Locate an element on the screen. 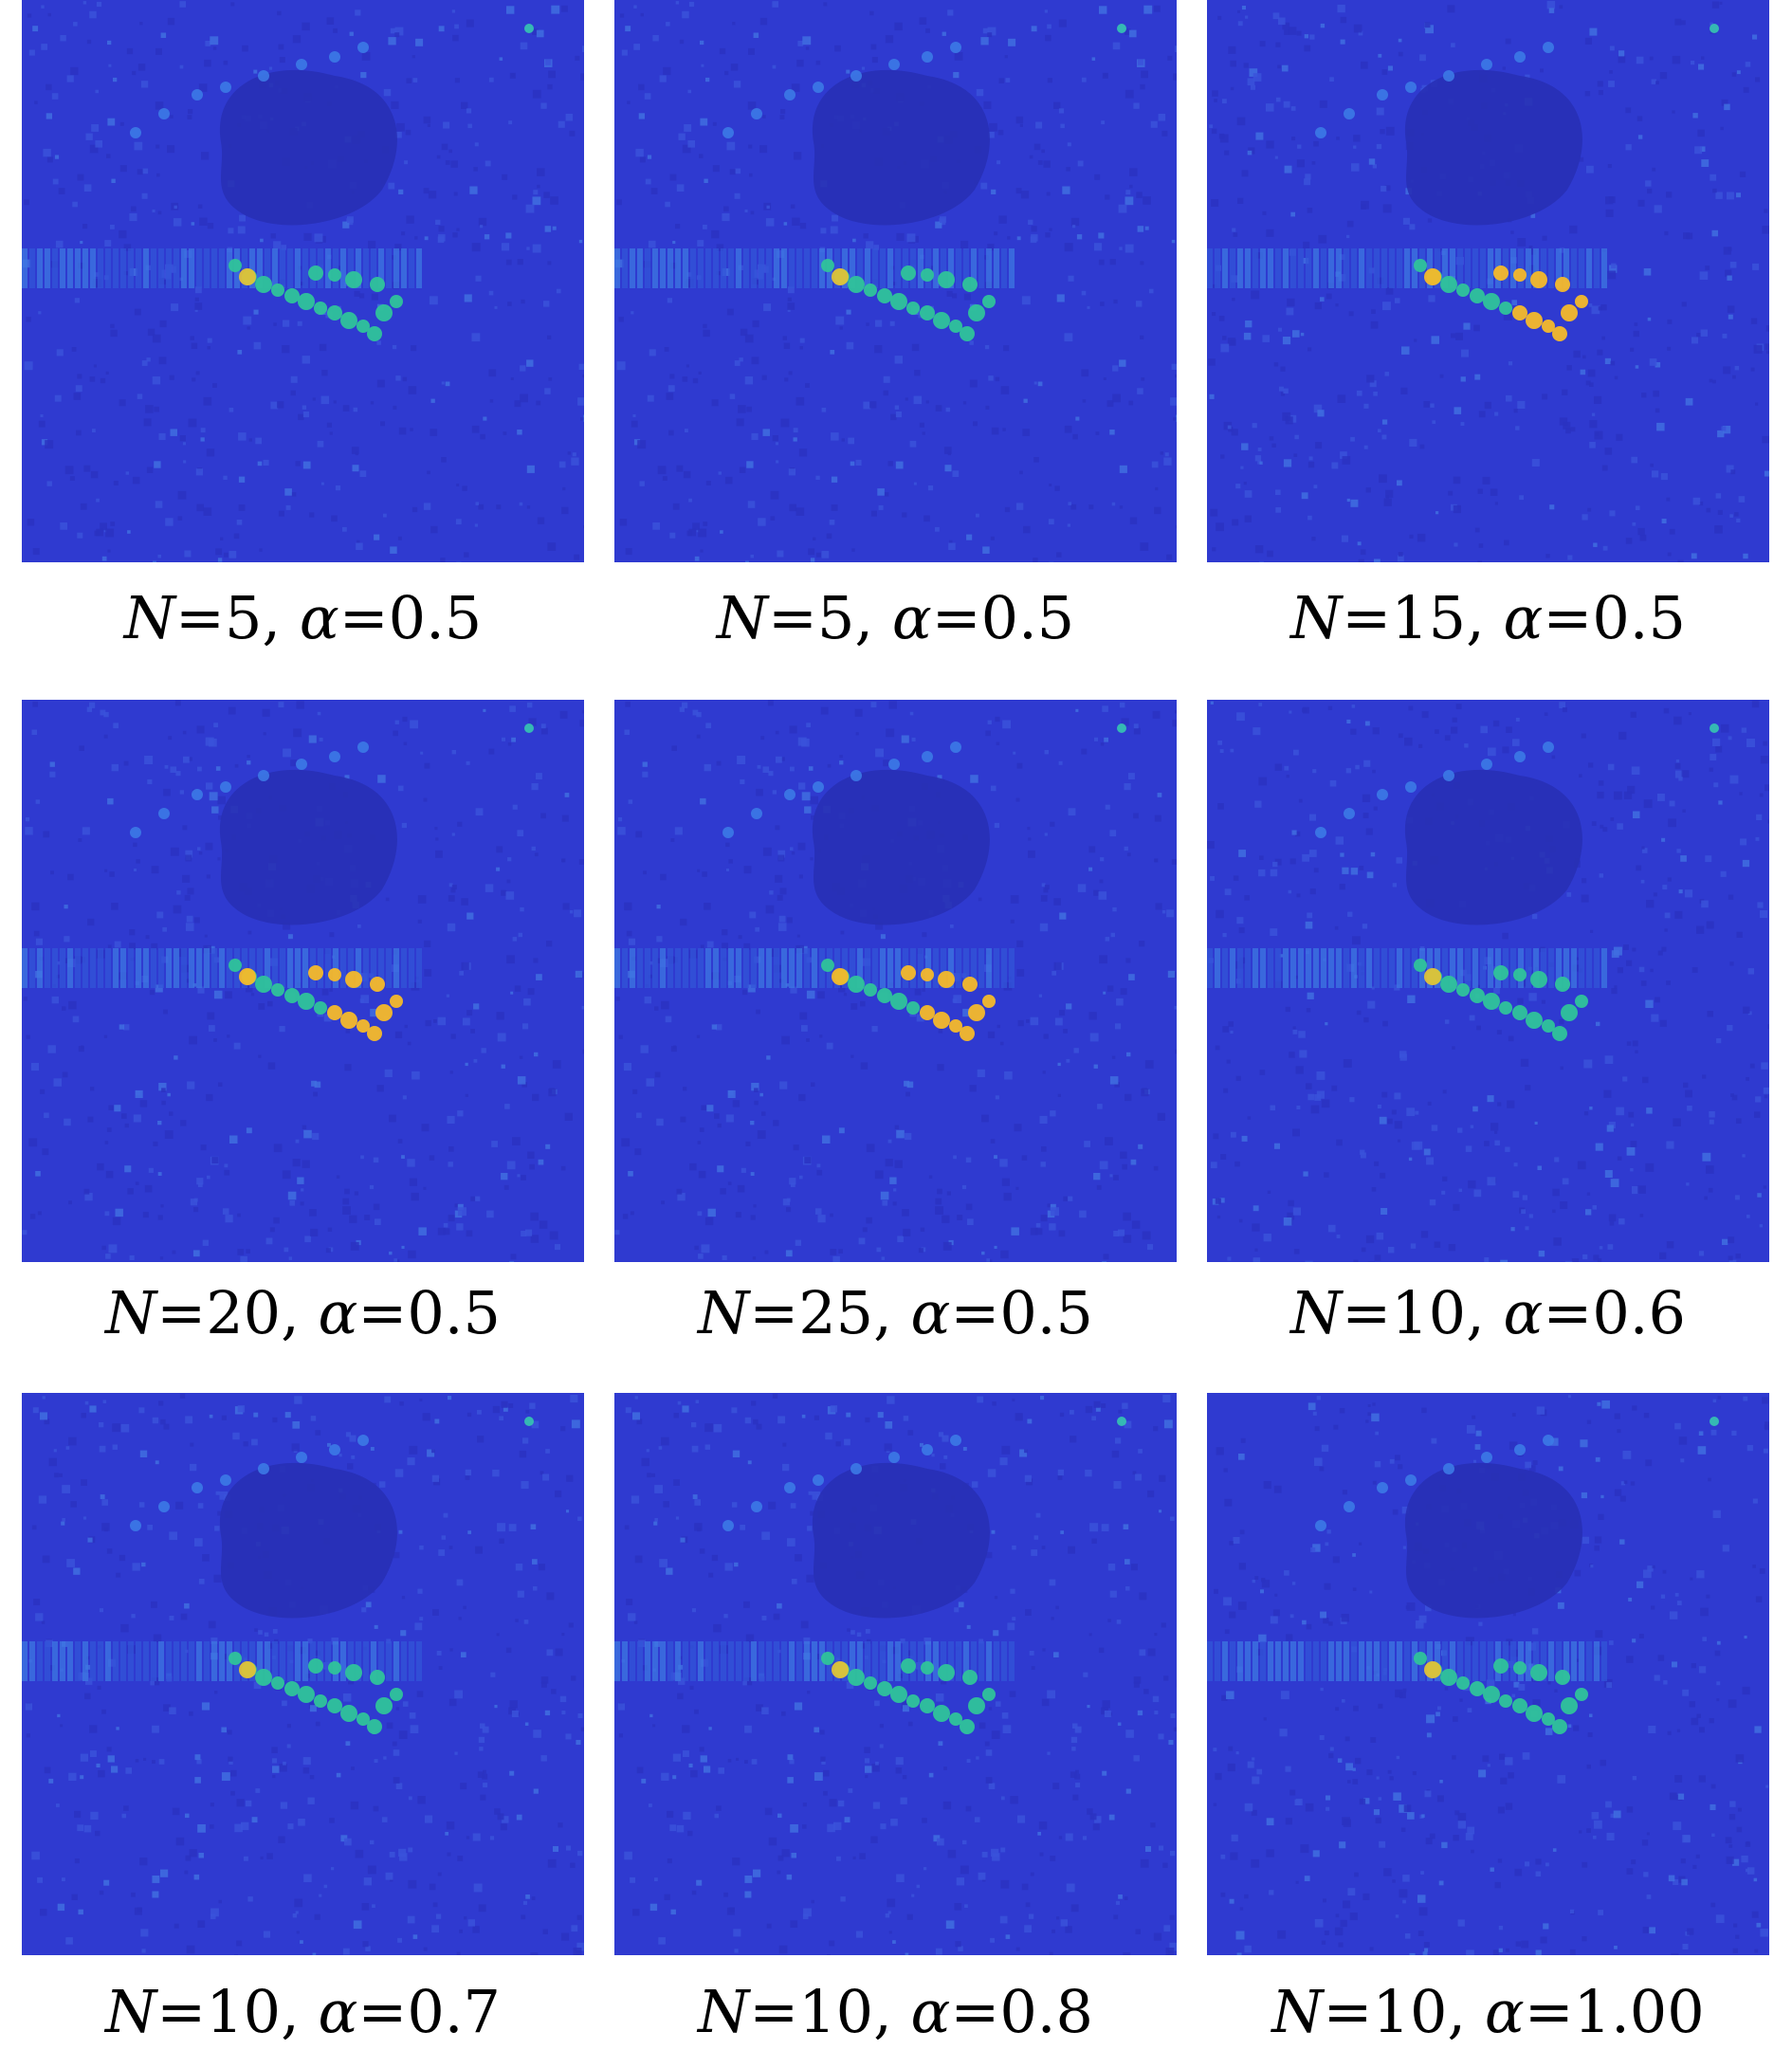 The image size is (1792, 2050). panel-caption-4: N=20, α=0.5 is located at coordinates (303, 1312).